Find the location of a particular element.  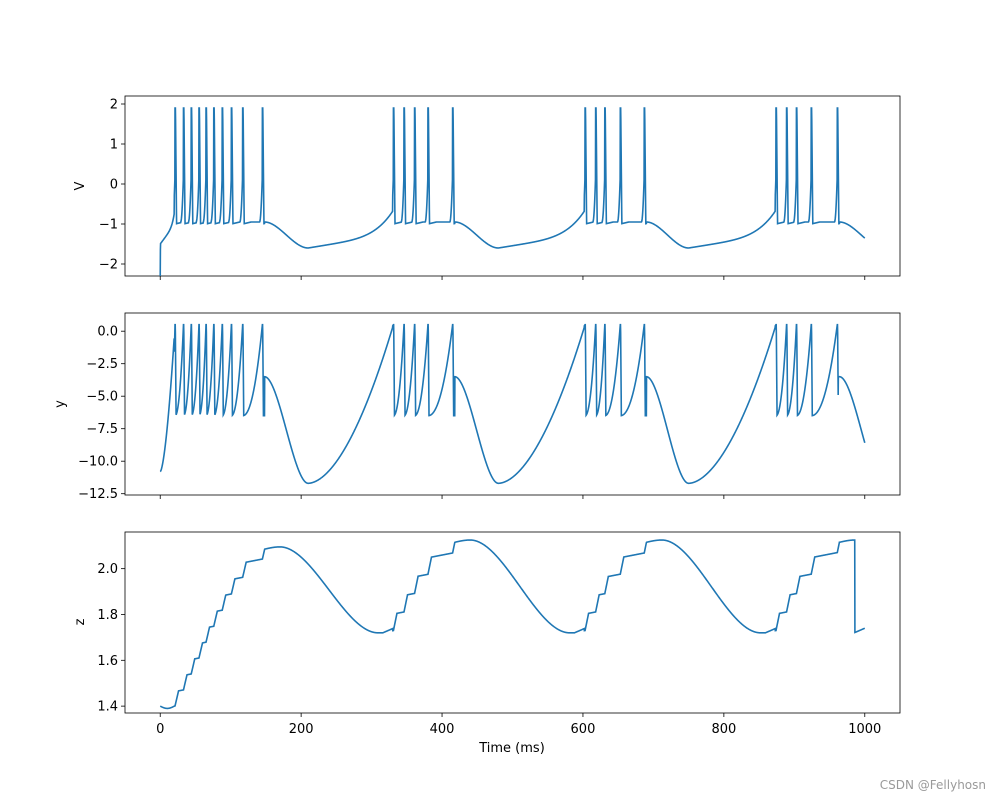

subplot-y-xticks is located at coordinates (512, 497).